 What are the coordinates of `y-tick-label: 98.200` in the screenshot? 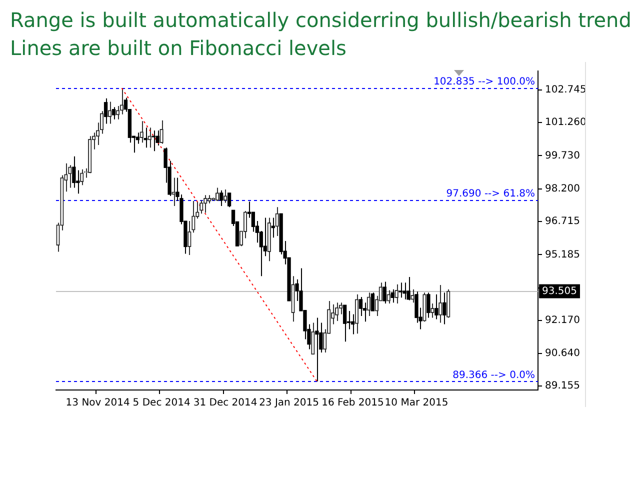 It's located at (562, 189).